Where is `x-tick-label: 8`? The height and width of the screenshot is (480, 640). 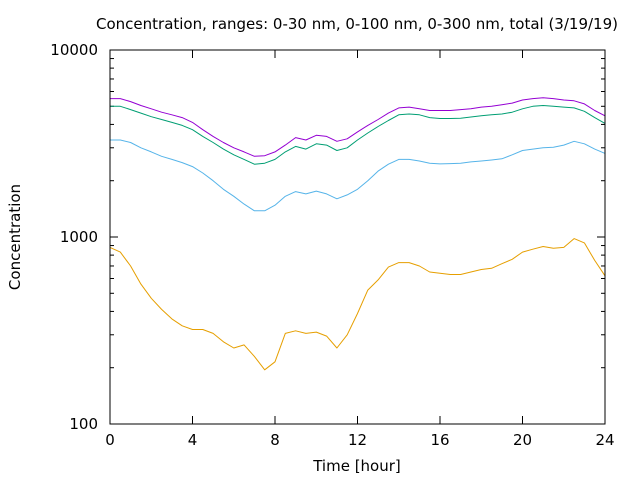 x-tick-label: 8 is located at coordinates (275, 440).